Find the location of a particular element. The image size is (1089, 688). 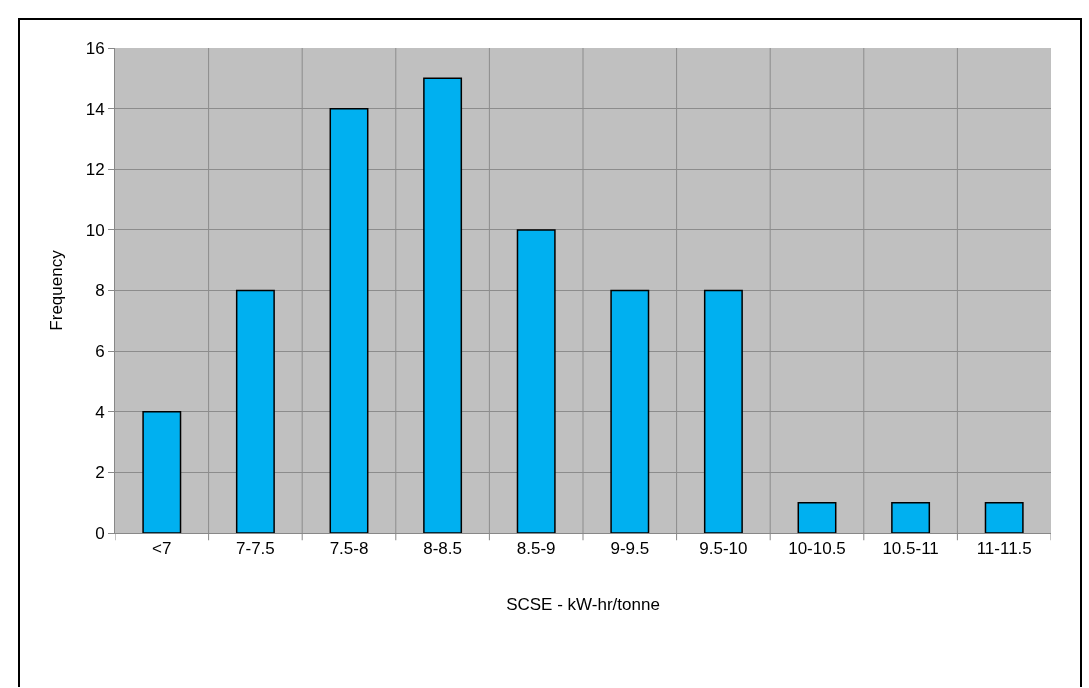

x-tick-label: 9-9.5 is located at coordinates (630, 549).